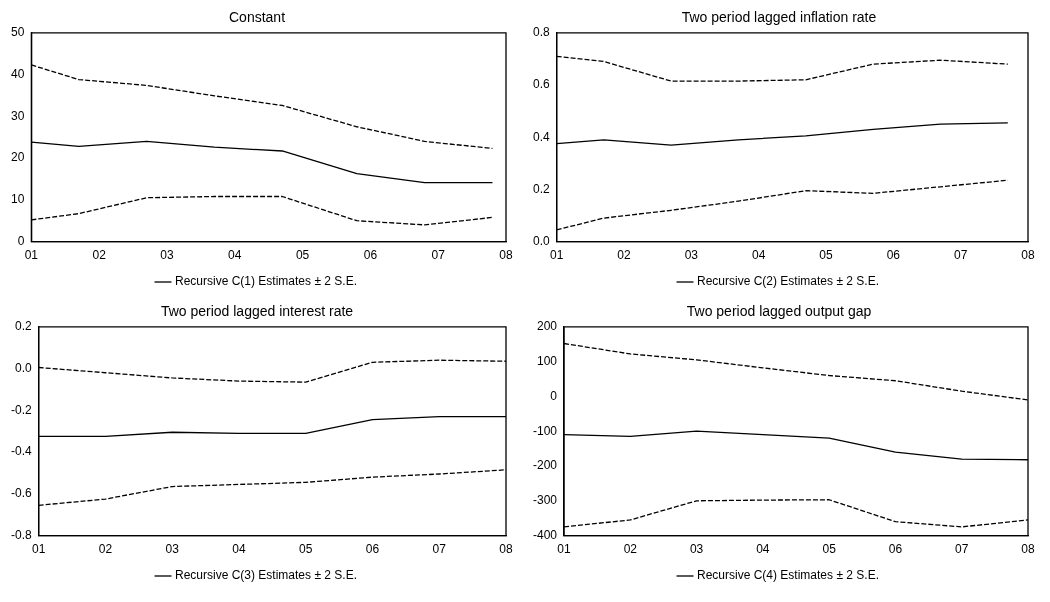 This screenshot has width=1050, height=602. Describe the element at coordinates (788, 575) in the screenshot. I see `legend-label: Recursive C(4) Estimates ± 2 S.E.` at that location.